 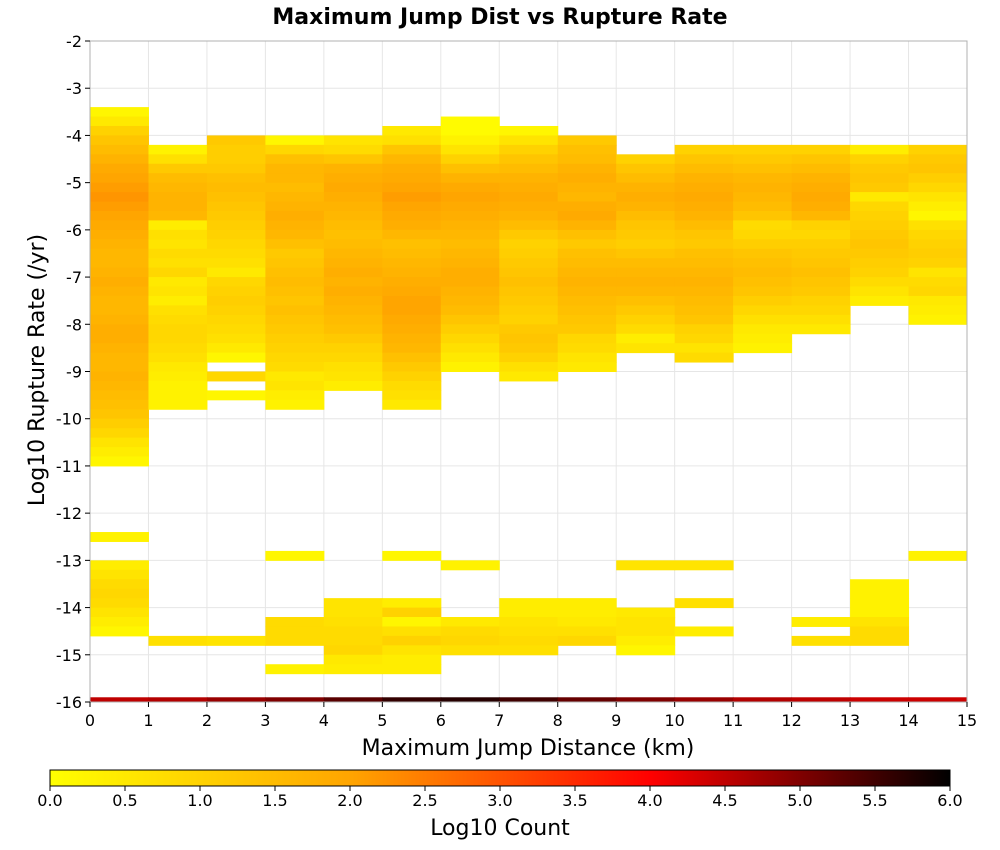 I want to click on y-tick-label: -16, so click(x=69, y=702).